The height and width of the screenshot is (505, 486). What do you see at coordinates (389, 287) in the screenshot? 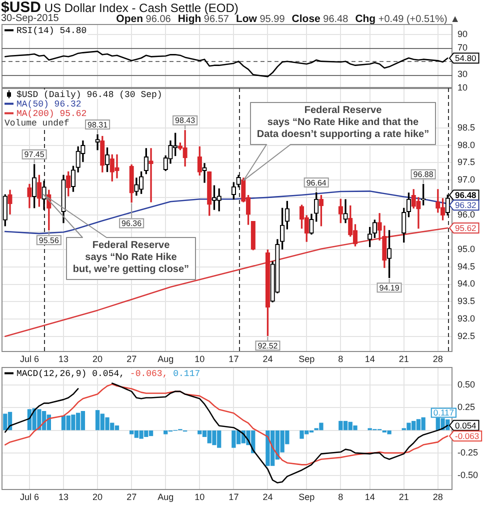
I see `text: 94.19` at bounding box center [389, 287].